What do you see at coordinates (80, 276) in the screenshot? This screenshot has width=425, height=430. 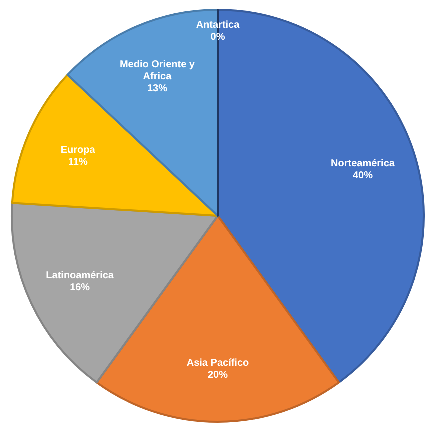 I see `slice-label: Latinoamérica` at bounding box center [80, 276].